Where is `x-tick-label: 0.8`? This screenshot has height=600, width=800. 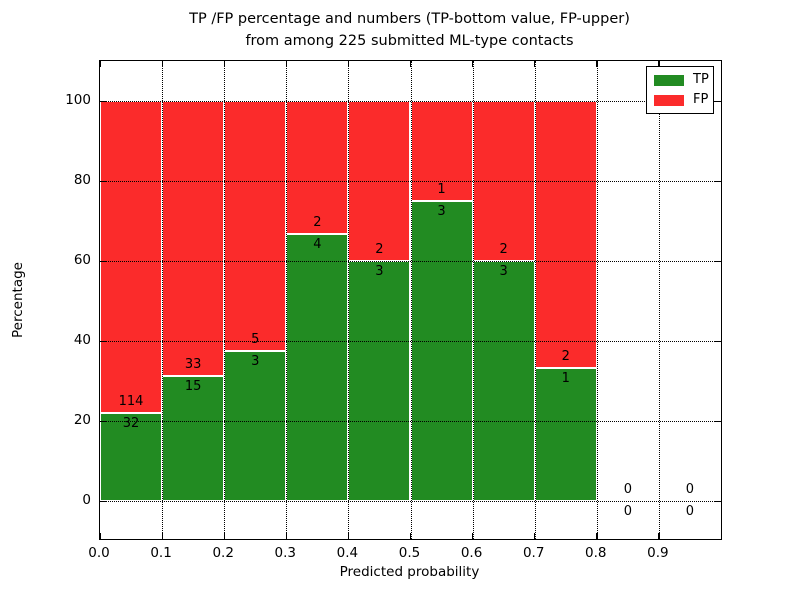 x-tick-label: 0.8 is located at coordinates (596, 553).